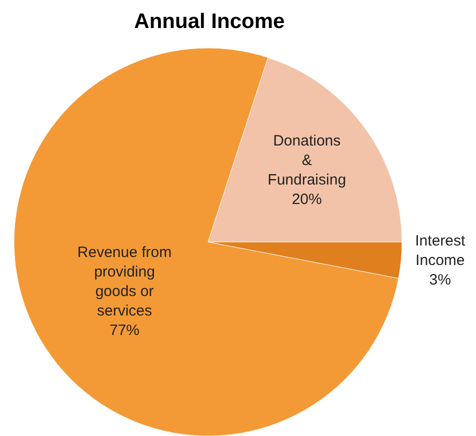  Describe the element at coordinates (440, 280) in the screenshot. I see `data-label: 3%` at that location.